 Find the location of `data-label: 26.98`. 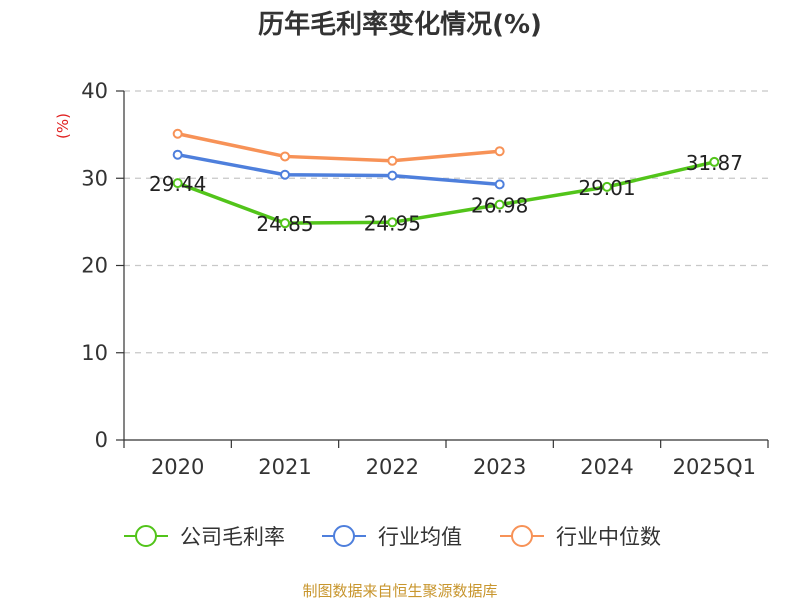

data-label: 26.98 is located at coordinates (499, 206).